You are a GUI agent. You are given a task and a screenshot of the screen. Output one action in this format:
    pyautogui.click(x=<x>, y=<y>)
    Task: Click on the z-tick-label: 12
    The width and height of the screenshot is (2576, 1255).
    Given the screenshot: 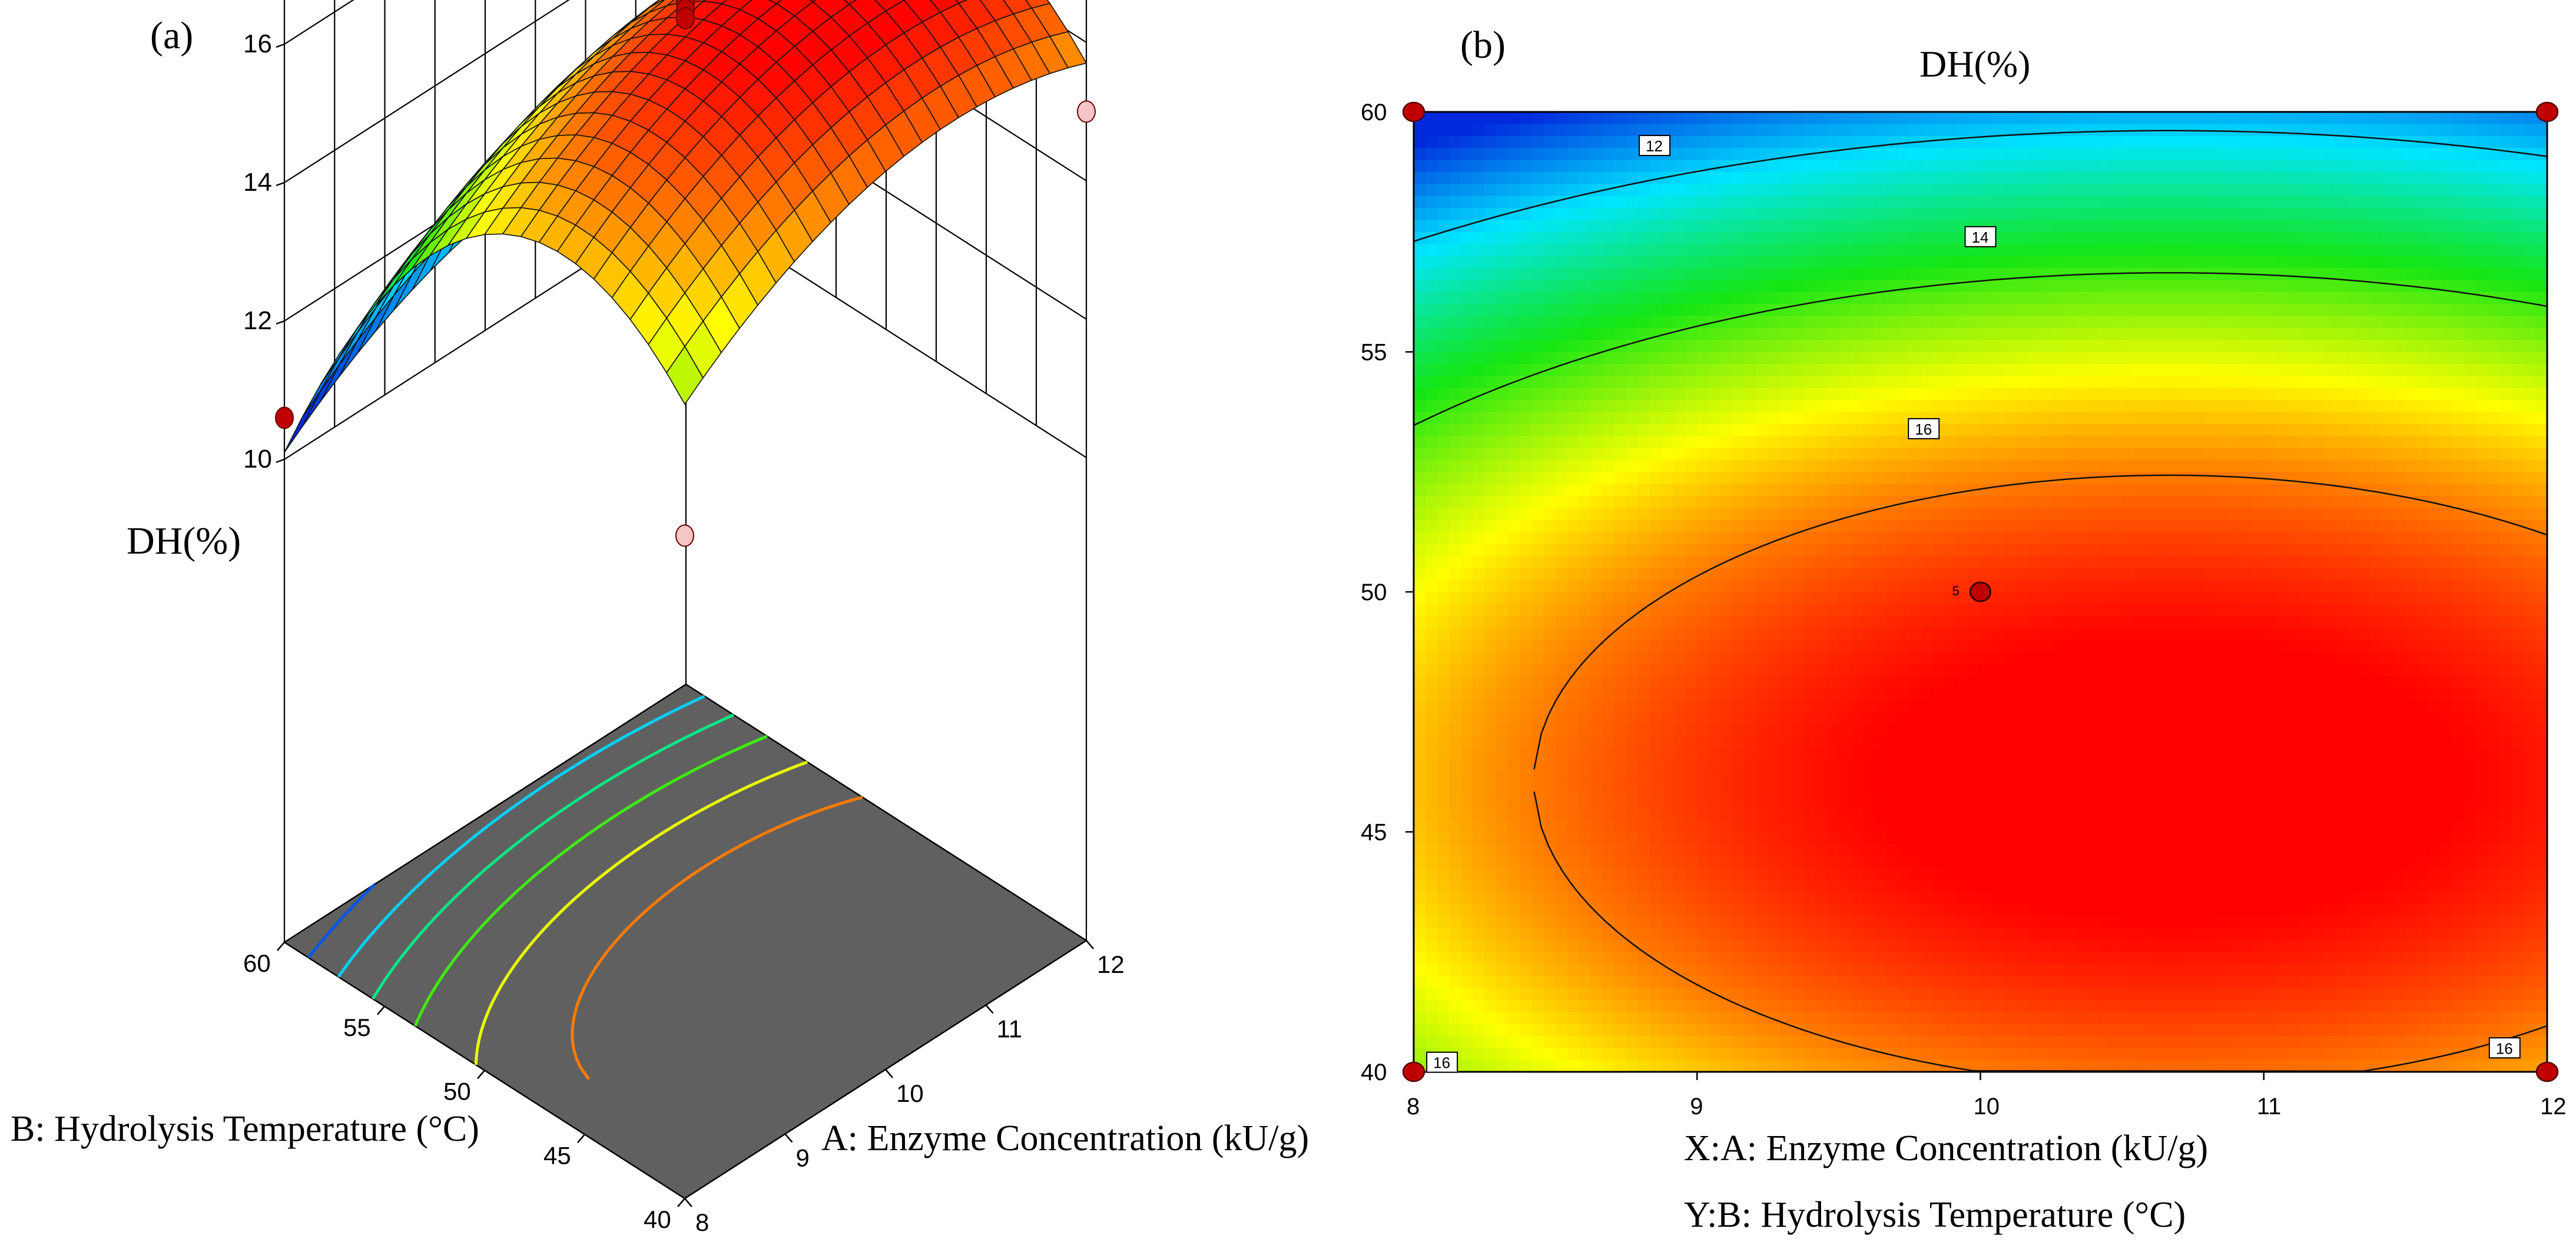 What is the action you would take?
    pyautogui.click(x=257, y=321)
    